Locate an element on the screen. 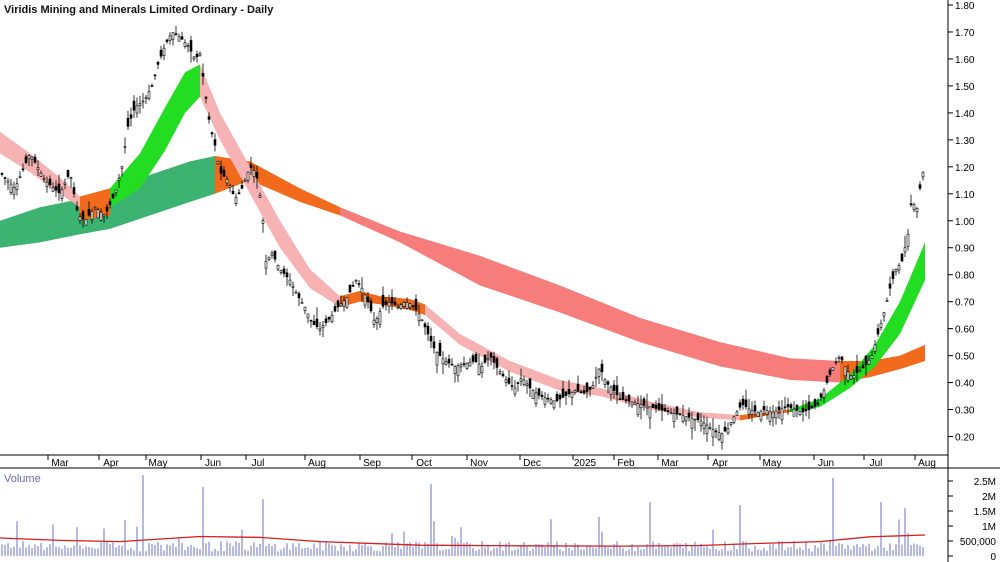  time-tick-label: Jul is located at coordinates (258, 463).